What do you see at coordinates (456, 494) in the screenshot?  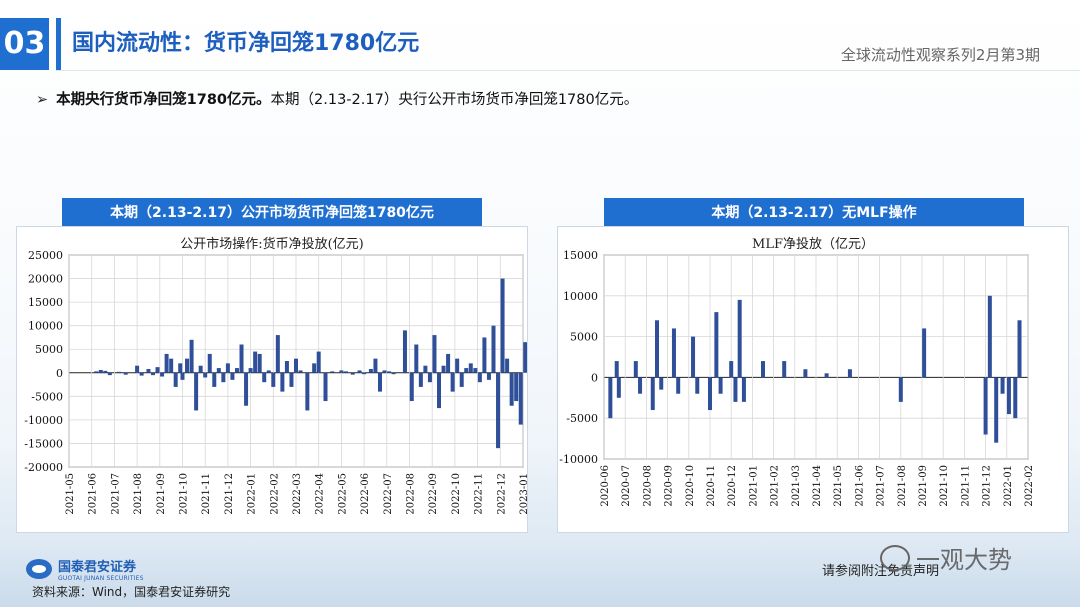 I see `x-tick-label: 2022-10` at bounding box center [456, 494].